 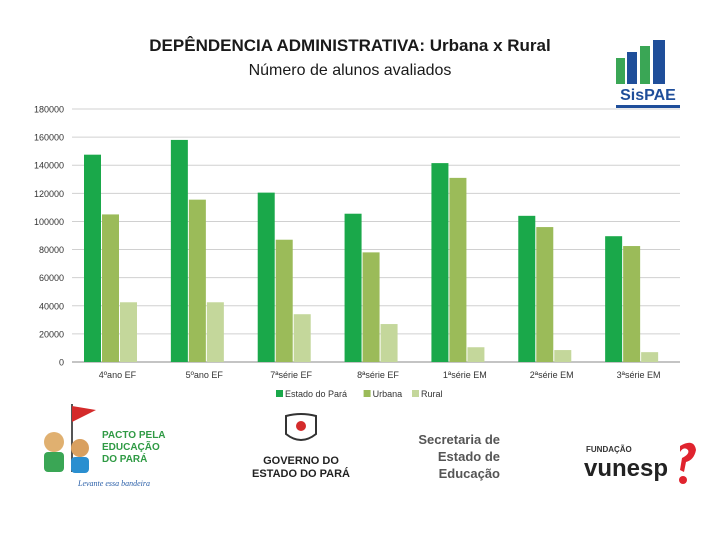 What do you see at coordinates (648, 95) in the screenshot?
I see `sispae-wordmark: SisPAE` at bounding box center [648, 95].